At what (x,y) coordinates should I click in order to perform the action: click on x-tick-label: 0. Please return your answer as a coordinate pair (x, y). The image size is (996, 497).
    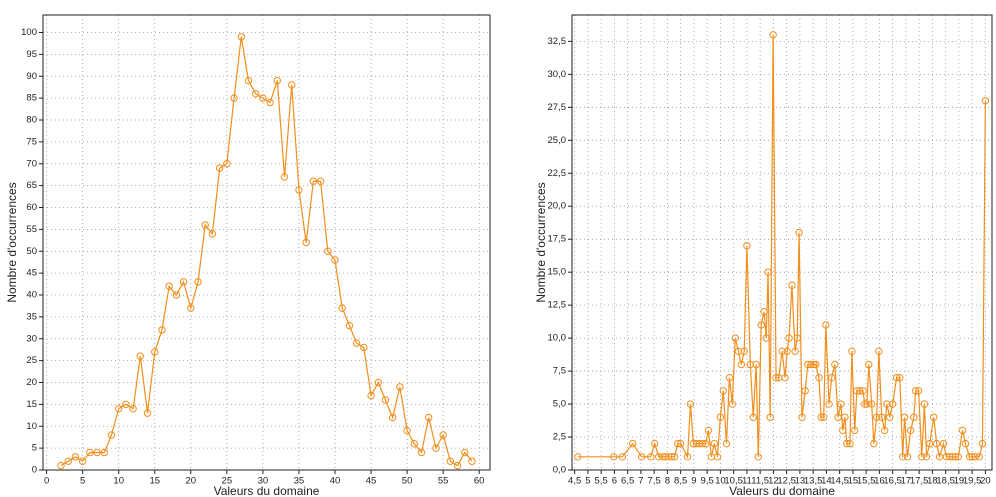
    Looking at the image, I should click on (46, 481).